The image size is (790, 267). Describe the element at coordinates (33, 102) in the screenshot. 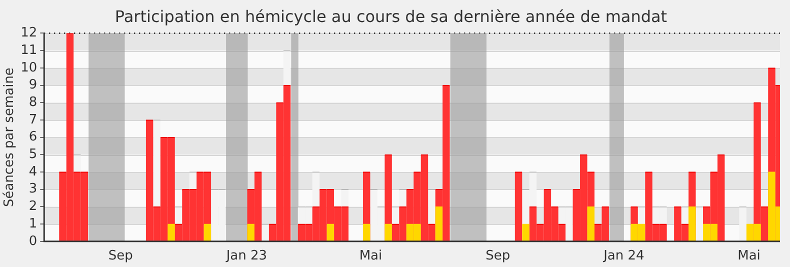

I see `y-tick-label: 8` at that location.